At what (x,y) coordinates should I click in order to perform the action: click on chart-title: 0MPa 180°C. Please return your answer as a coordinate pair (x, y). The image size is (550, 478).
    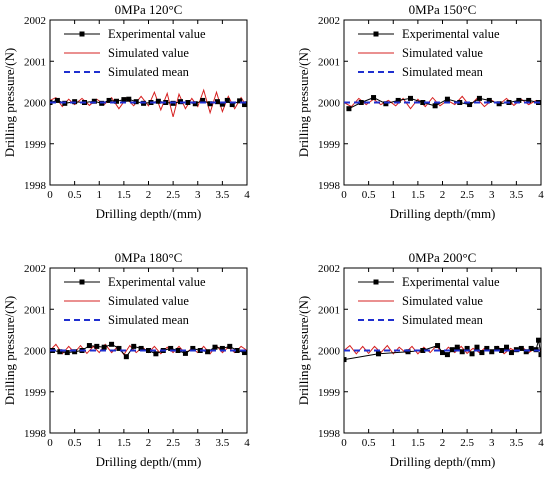
    Looking at the image, I should click on (149, 257).